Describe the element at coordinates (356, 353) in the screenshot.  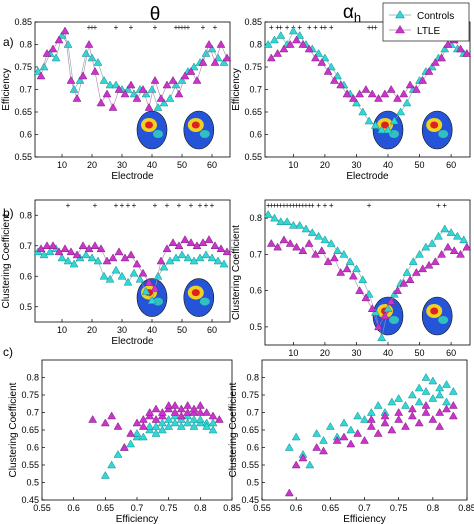
I see `x-tick-label: 30` at that location.